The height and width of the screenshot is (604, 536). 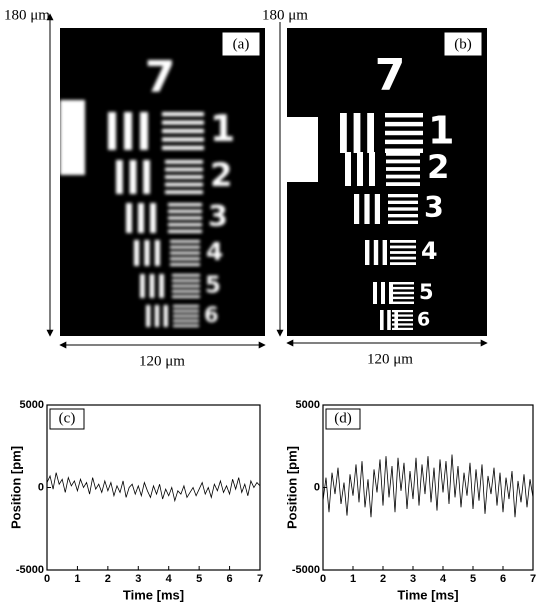 What do you see at coordinates (370, 190) in the screenshot?
I see `target-b: 712 3 4 5 6` at bounding box center [370, 190].